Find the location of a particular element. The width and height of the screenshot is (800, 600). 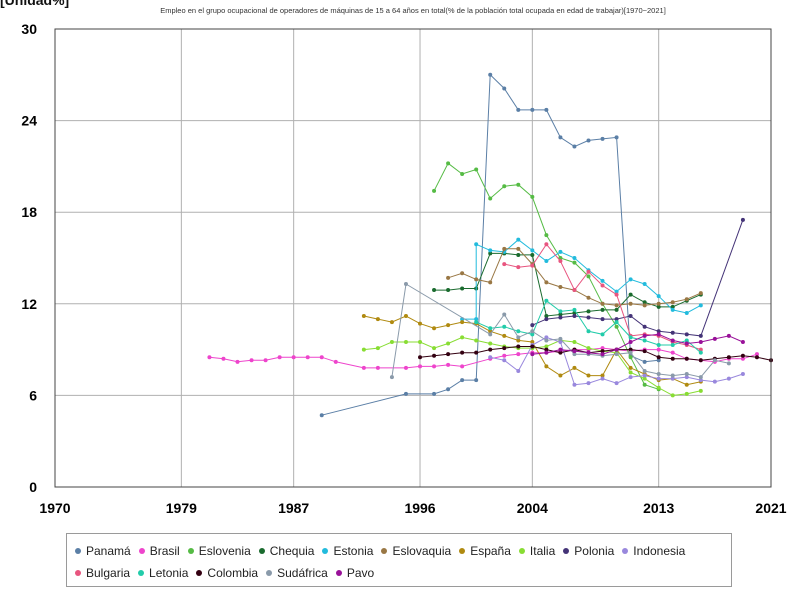

legend-label-7: Italia is located at coordinates (542, 551).